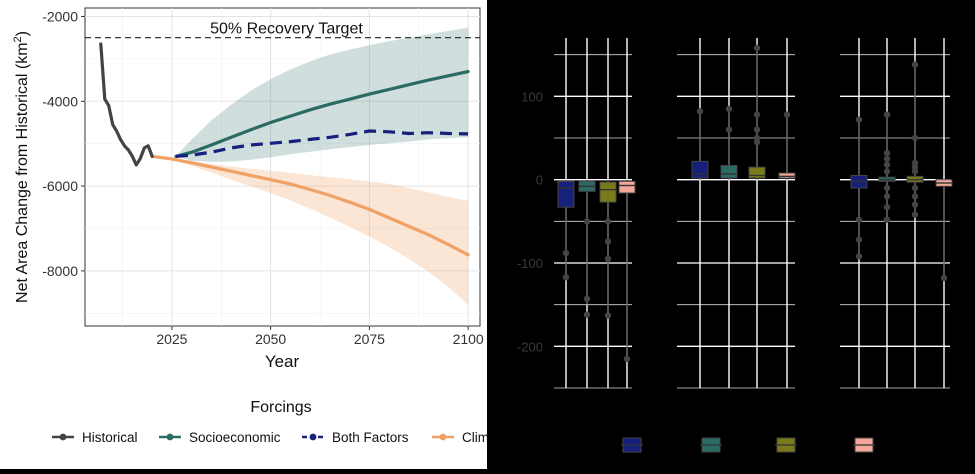 The height and width of the screenshot is (474, 975). I want to click on x-tick-label: 2075, so click(369, 339).